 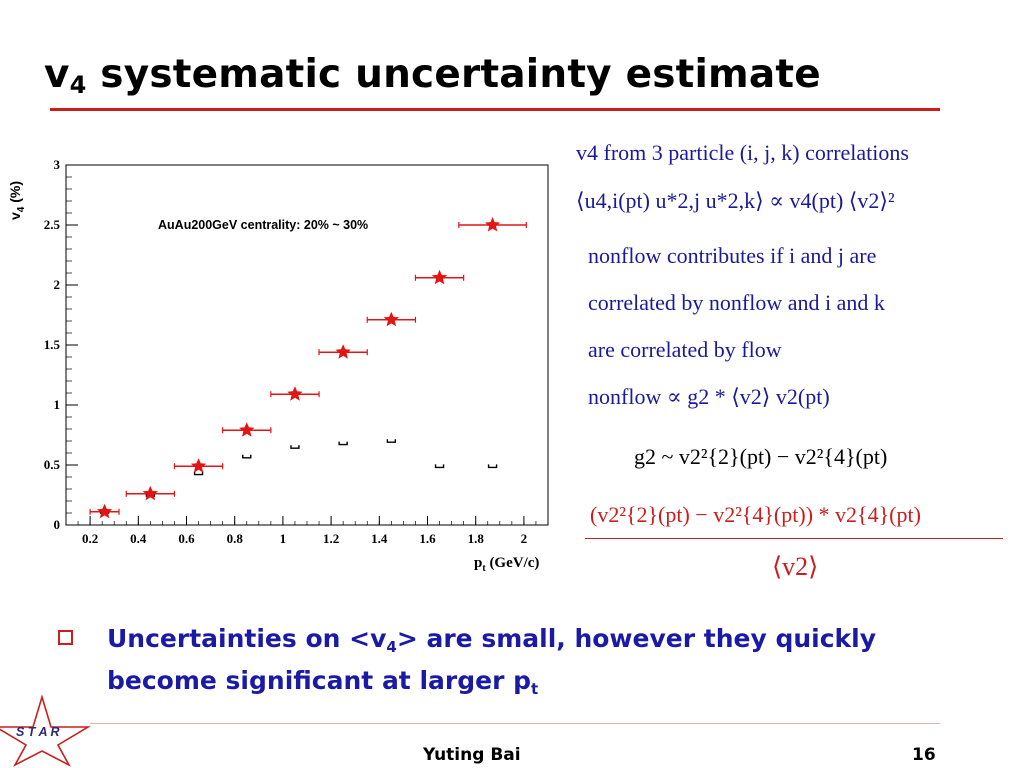 What do you see at coordinates (38, 732) in the screenshot?
I see `star-logo-text: S T A R` at bounding box center [38, 732].